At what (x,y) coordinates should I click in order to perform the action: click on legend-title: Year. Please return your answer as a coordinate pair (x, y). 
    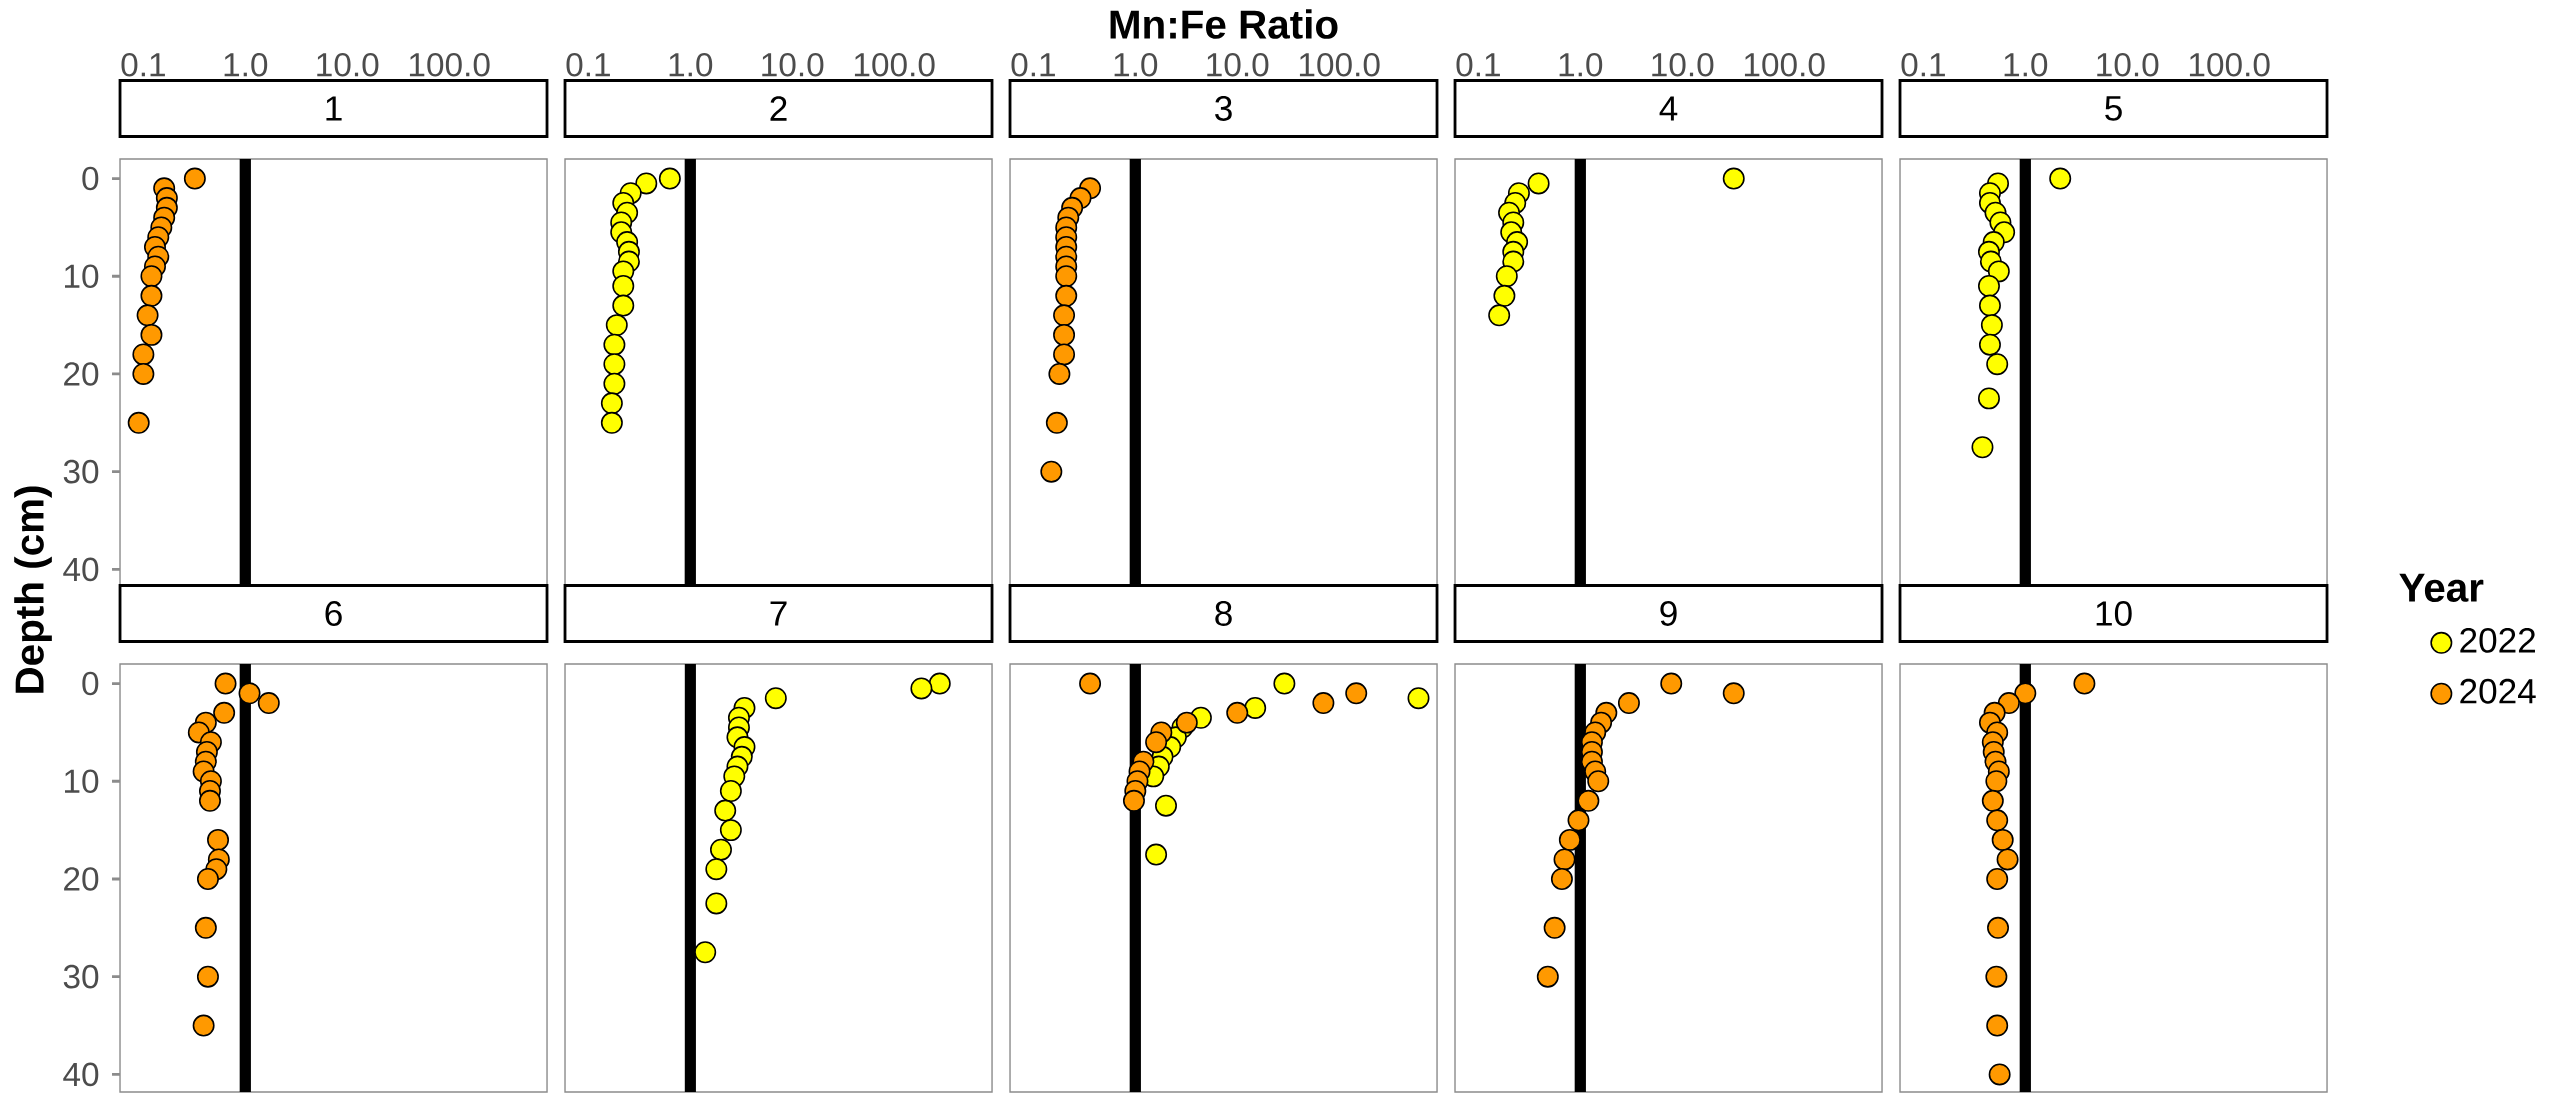
    Looking at the image, I should click on (2441, 587).